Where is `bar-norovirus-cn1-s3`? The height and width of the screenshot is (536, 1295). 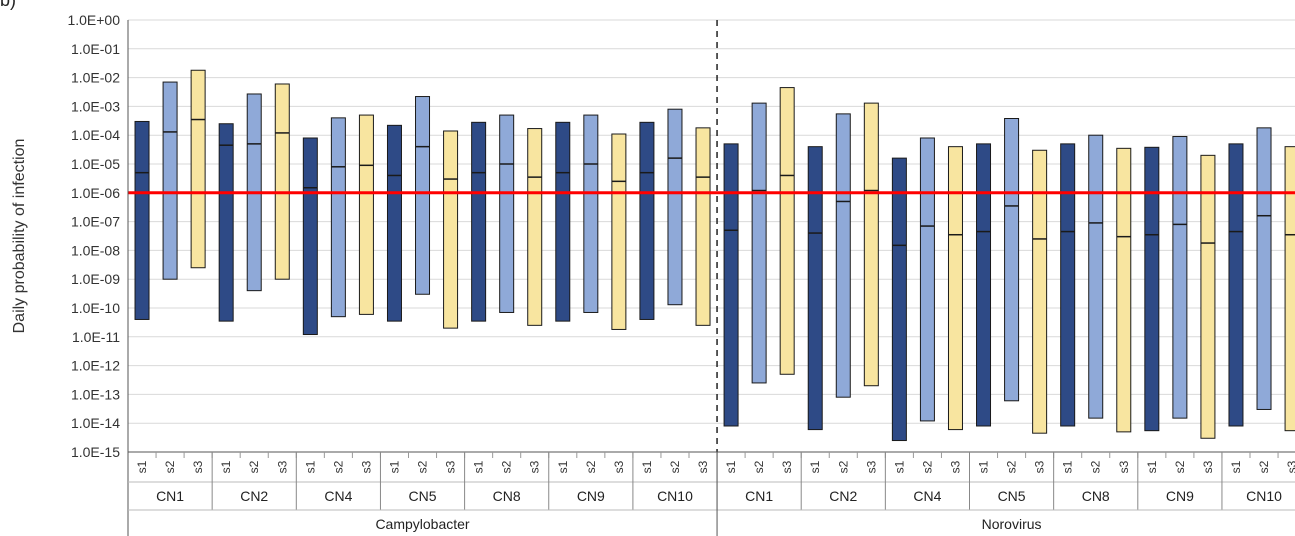
bar-norovirus-cn1-s3 is located at coordinates (787, 231).